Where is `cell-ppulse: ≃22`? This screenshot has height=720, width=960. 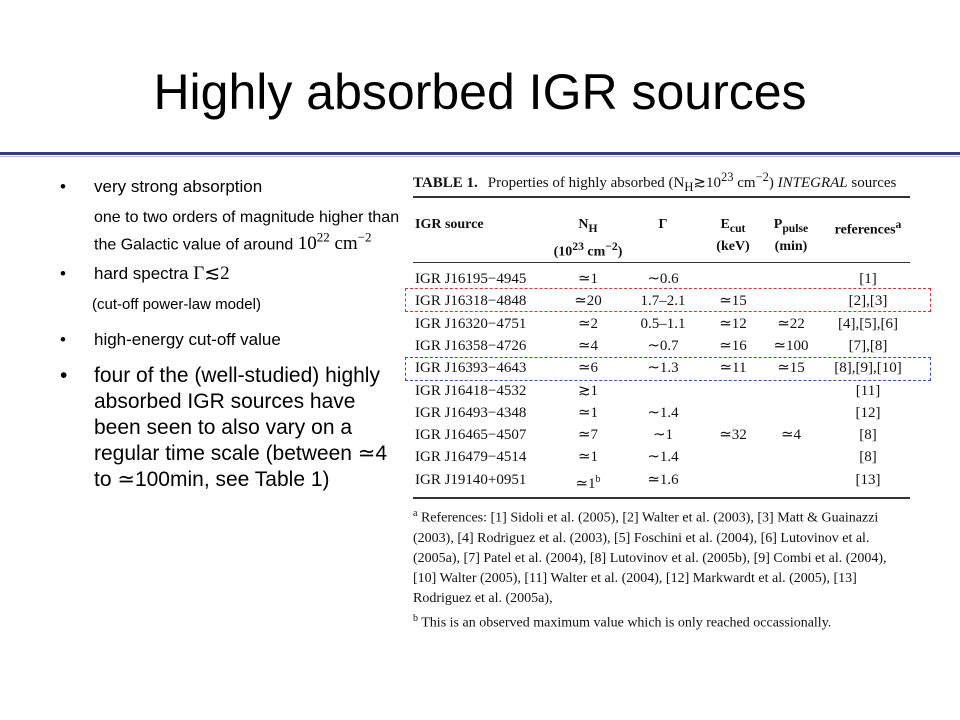
cell-ppulse: ≃22 is located at coordinates (791, 324).